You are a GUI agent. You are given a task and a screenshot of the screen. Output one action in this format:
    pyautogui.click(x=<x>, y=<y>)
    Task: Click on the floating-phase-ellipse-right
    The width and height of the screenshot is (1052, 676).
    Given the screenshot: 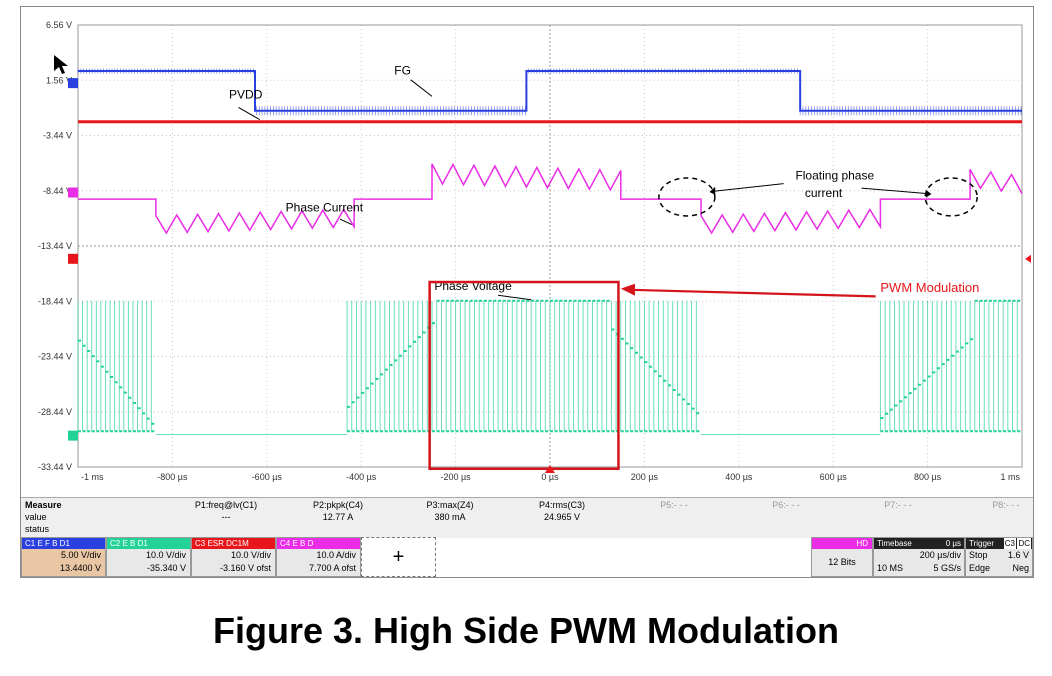 What is the action you would take?
    pyautogui.click(x=951, y=197)
    